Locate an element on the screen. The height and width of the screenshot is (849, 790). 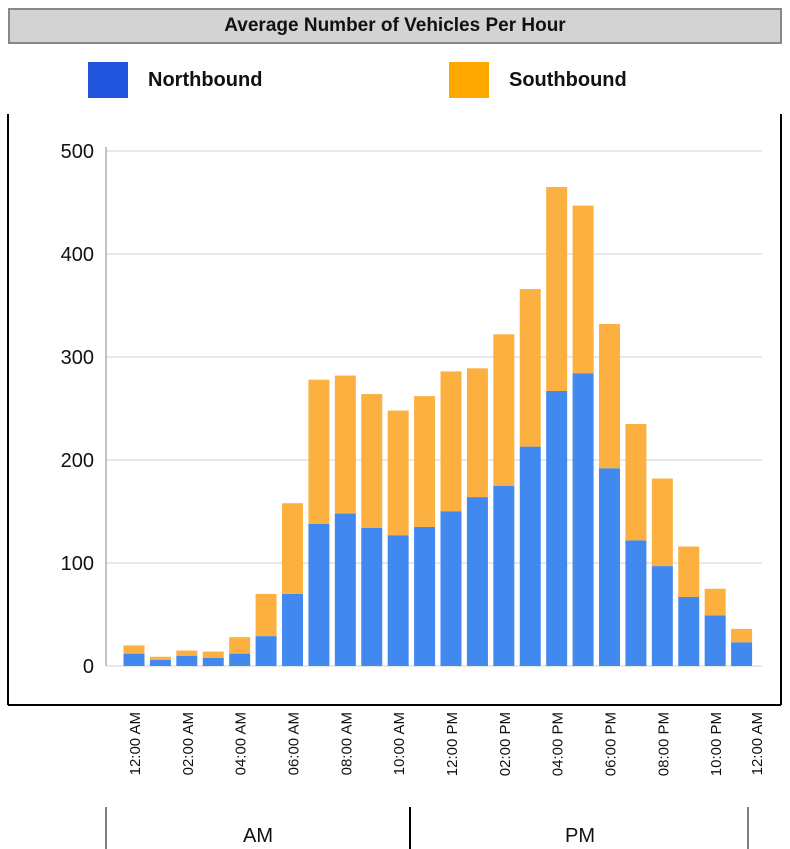
legend-item-northbound: Northbound is located at coordinates (175, 80).